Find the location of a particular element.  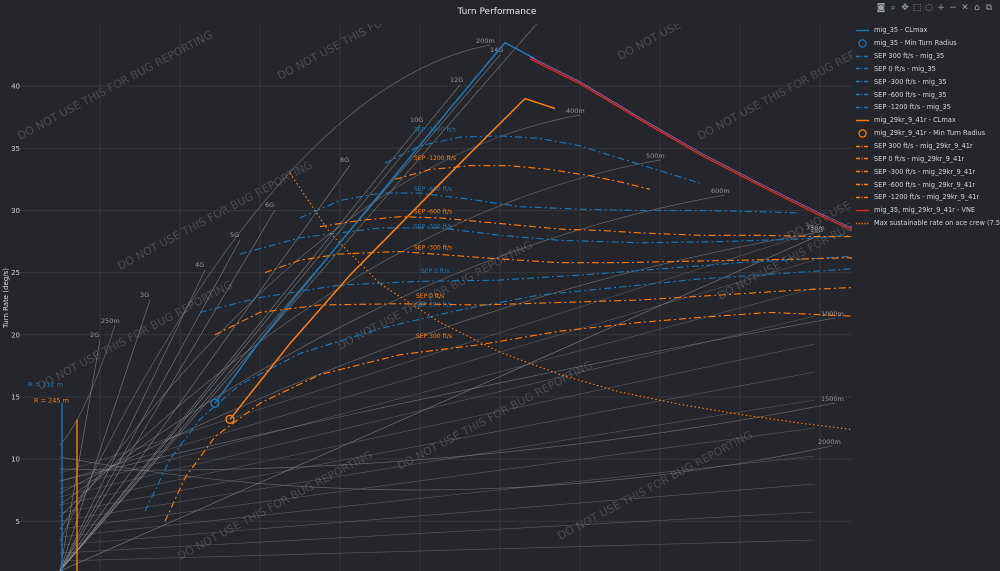

lasso-icon: ◌ is located at coordinates (929, 8).